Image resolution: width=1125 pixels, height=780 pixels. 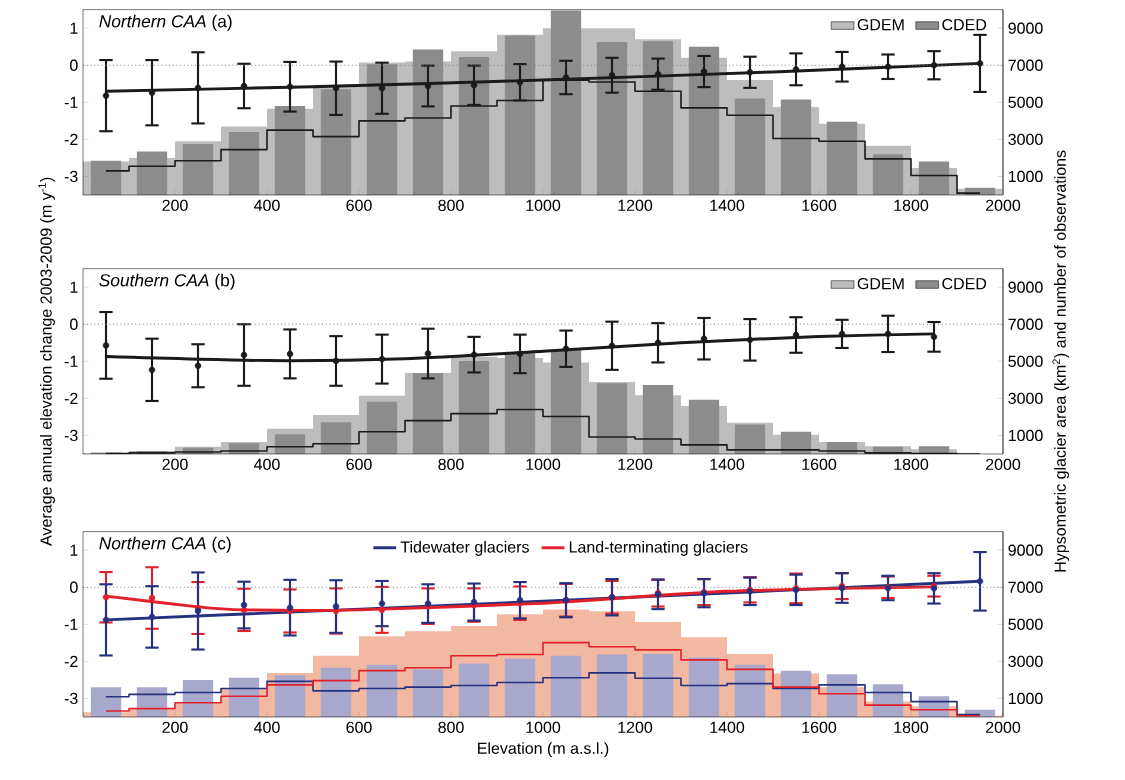 I want to click on chart-title: Southern CAA (b), so click(x=167, y=281).